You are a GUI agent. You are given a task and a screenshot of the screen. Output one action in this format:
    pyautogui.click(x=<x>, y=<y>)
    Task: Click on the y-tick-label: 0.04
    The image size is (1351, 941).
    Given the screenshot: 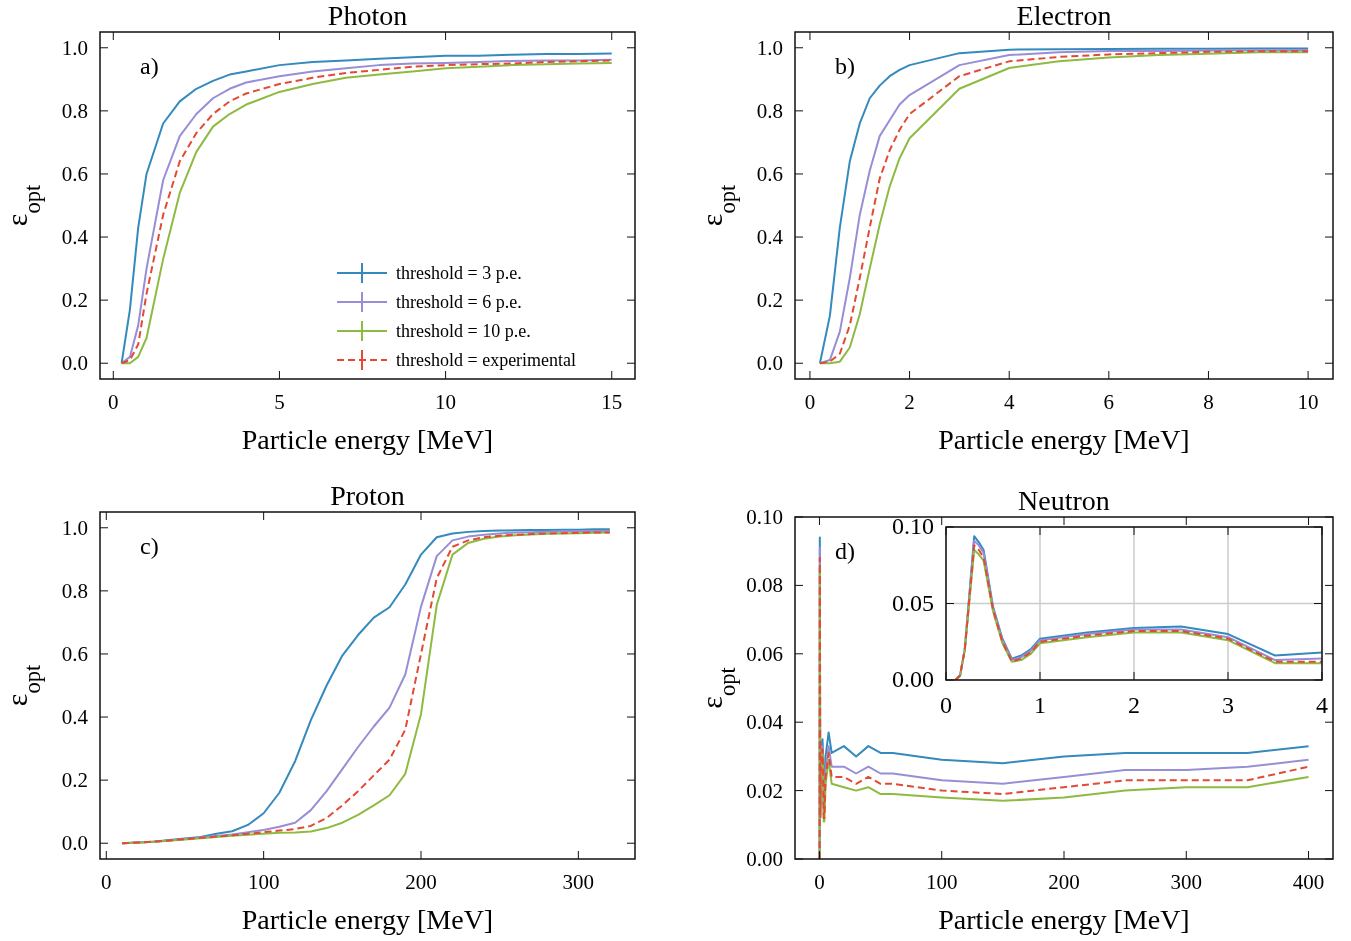 What is the action you would take?
    pyautogui.click(x=765, y=722)
    